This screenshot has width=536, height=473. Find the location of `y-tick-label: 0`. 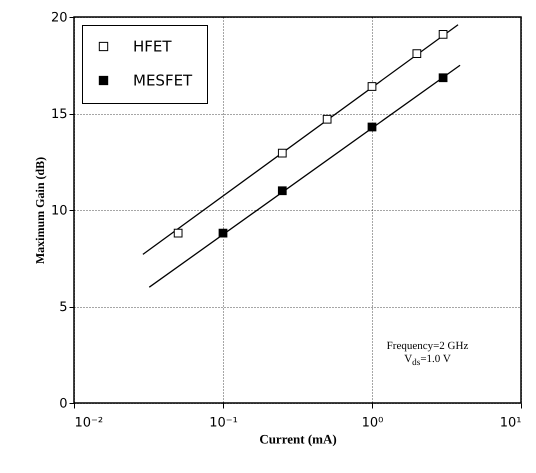

y-tick-label: 0 is located at coordinates (63, 404).